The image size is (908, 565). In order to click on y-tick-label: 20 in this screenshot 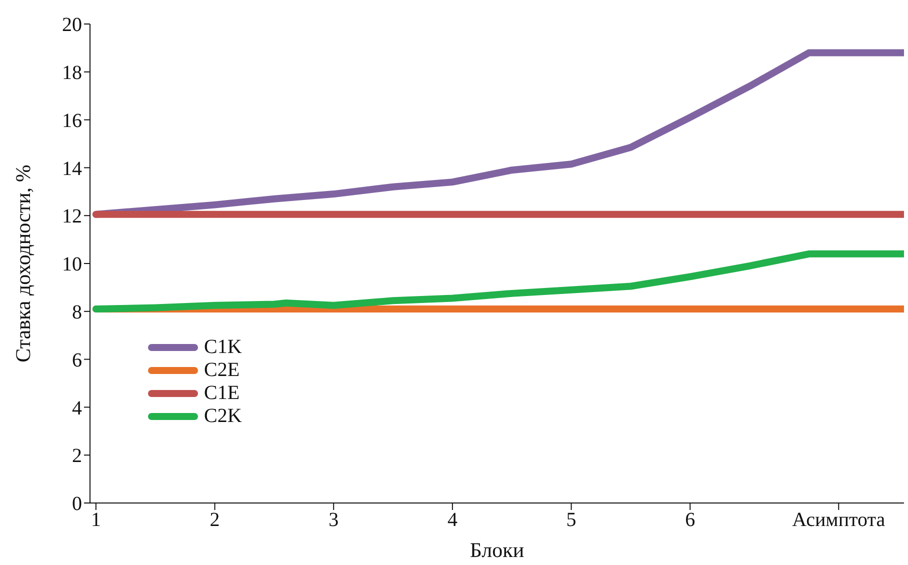, I will do `click(72, 25)`.